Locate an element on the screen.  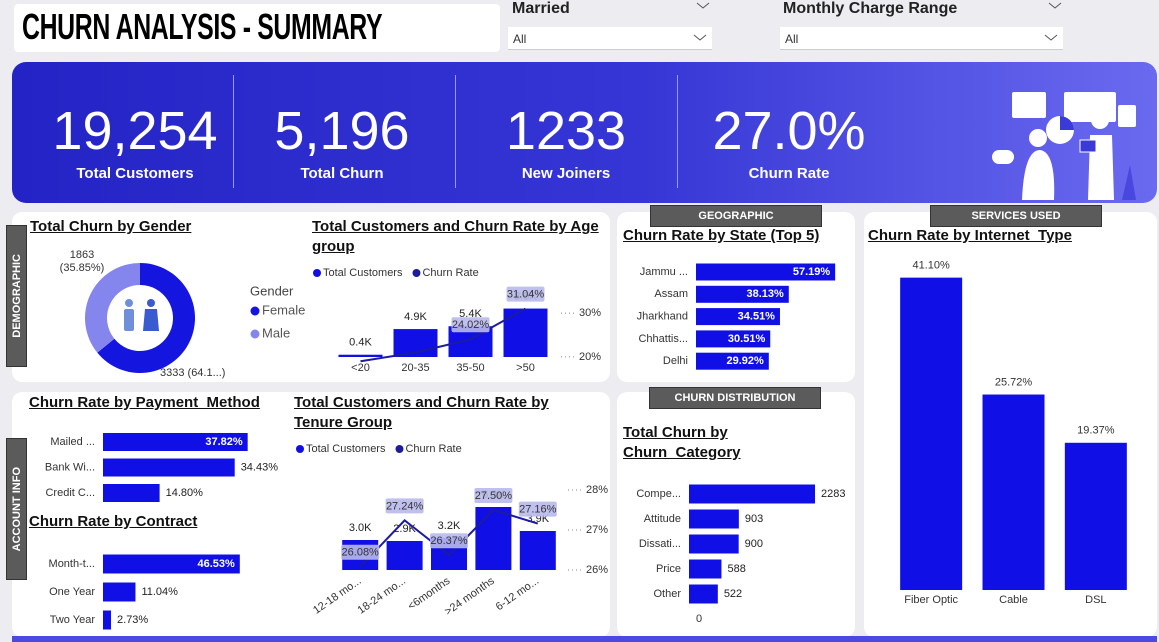
data-label: 41.10% is located at coordinates (932, 266).